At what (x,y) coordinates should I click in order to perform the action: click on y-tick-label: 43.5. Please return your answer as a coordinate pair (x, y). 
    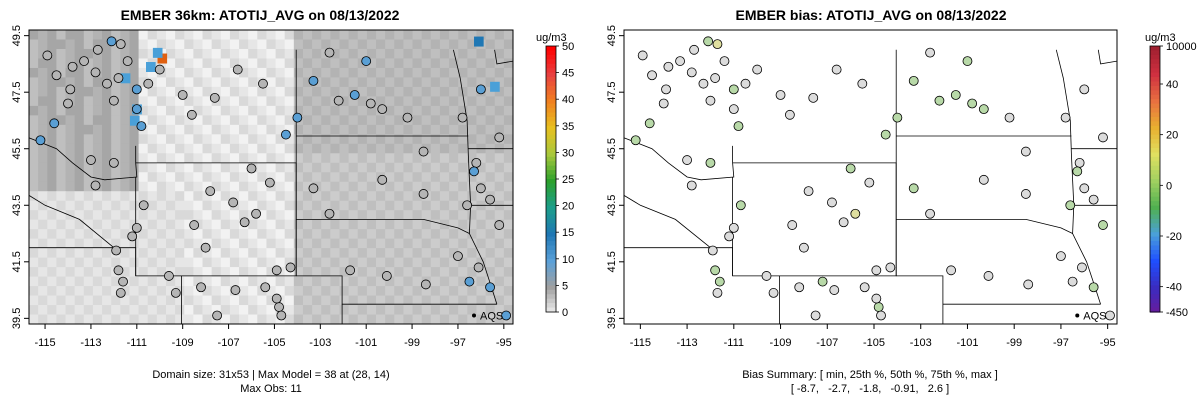
    Looking at the image, I should click on (612, 205).